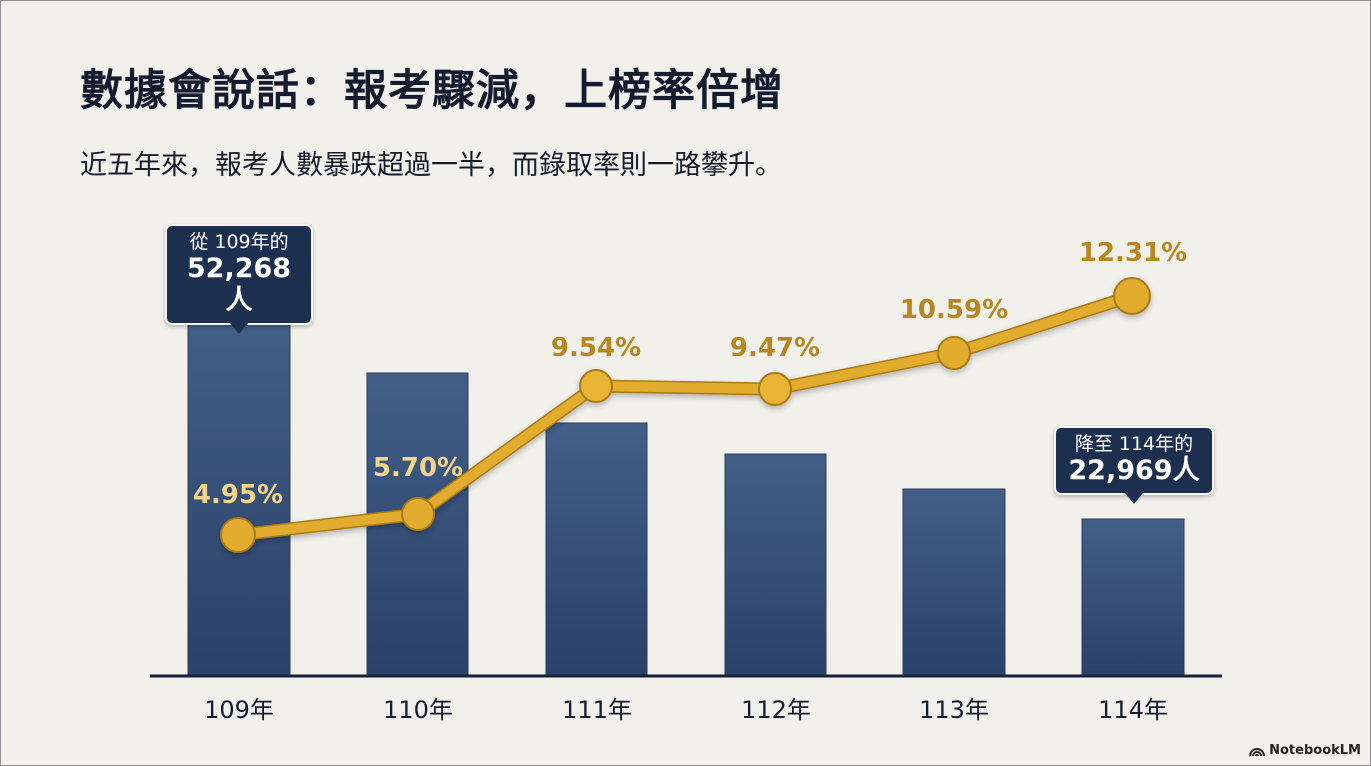  Describe the element at coordinates (239, 710) in the screenshot. I see `x-label-109: 109年` at that location.